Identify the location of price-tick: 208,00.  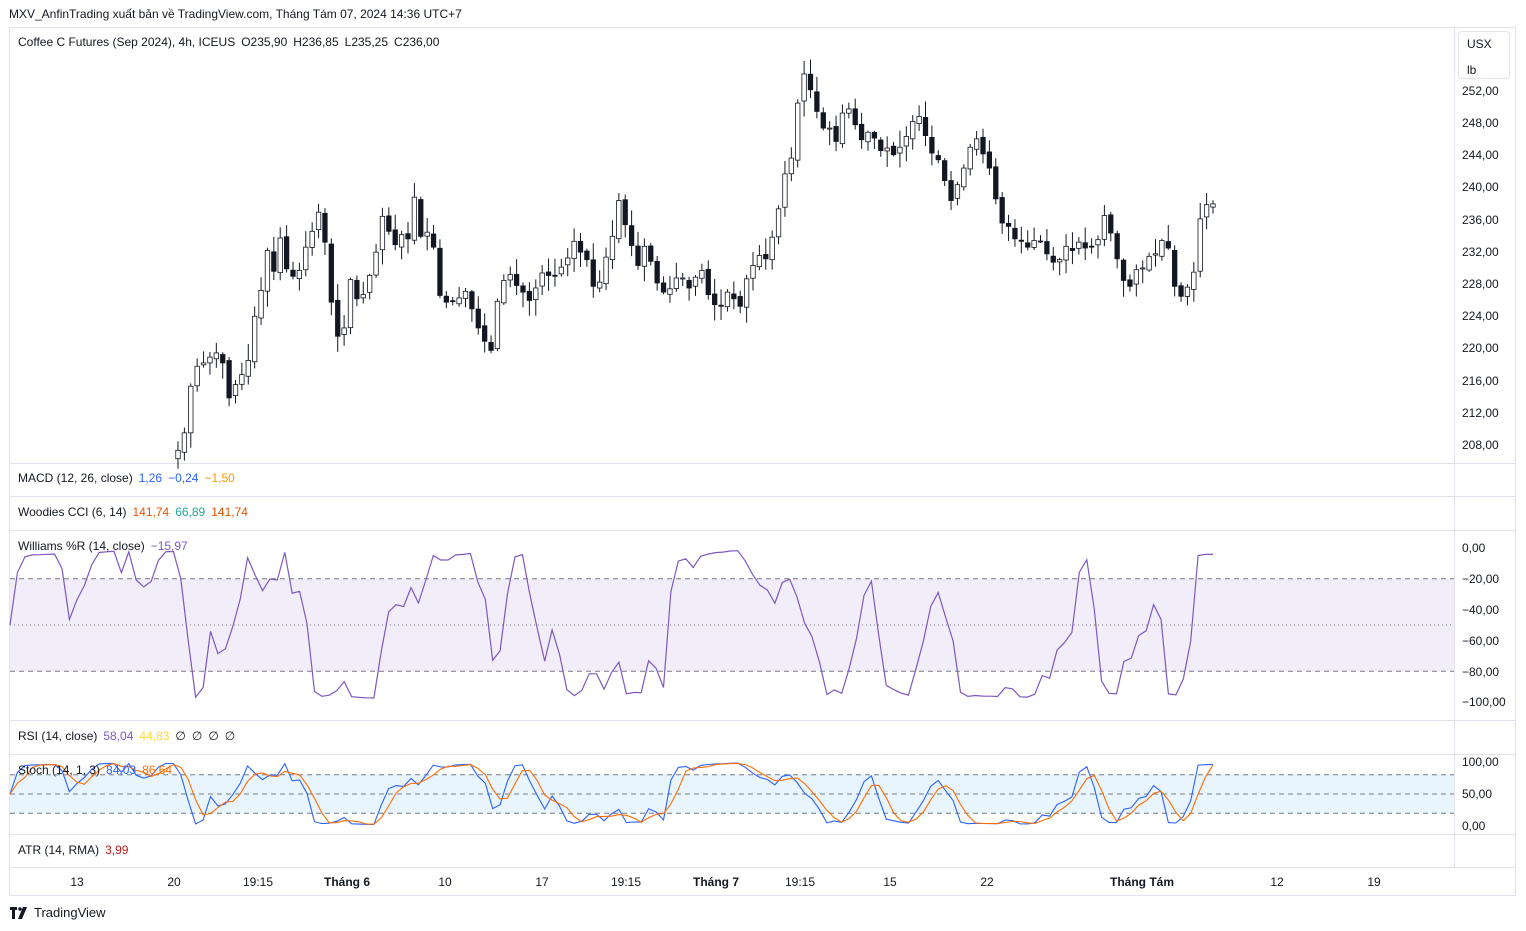
(1480, 445).